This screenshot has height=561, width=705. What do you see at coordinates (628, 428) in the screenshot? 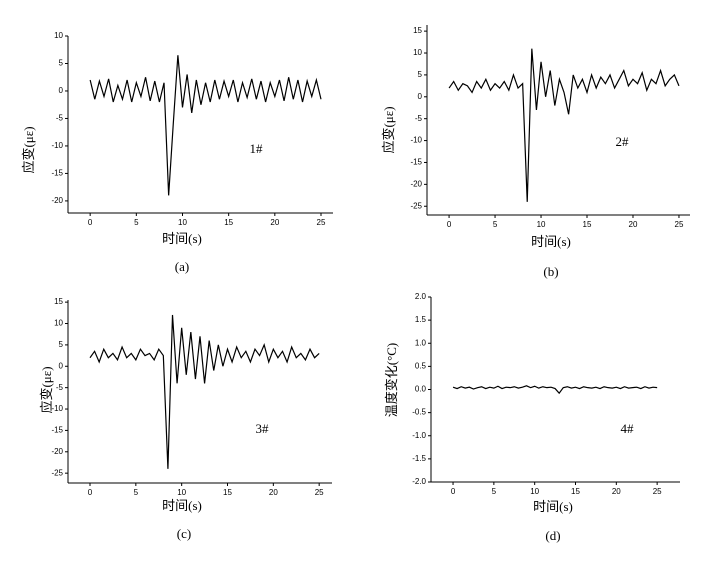
I see `annotation: 4#` at bounding box center [628, 428].